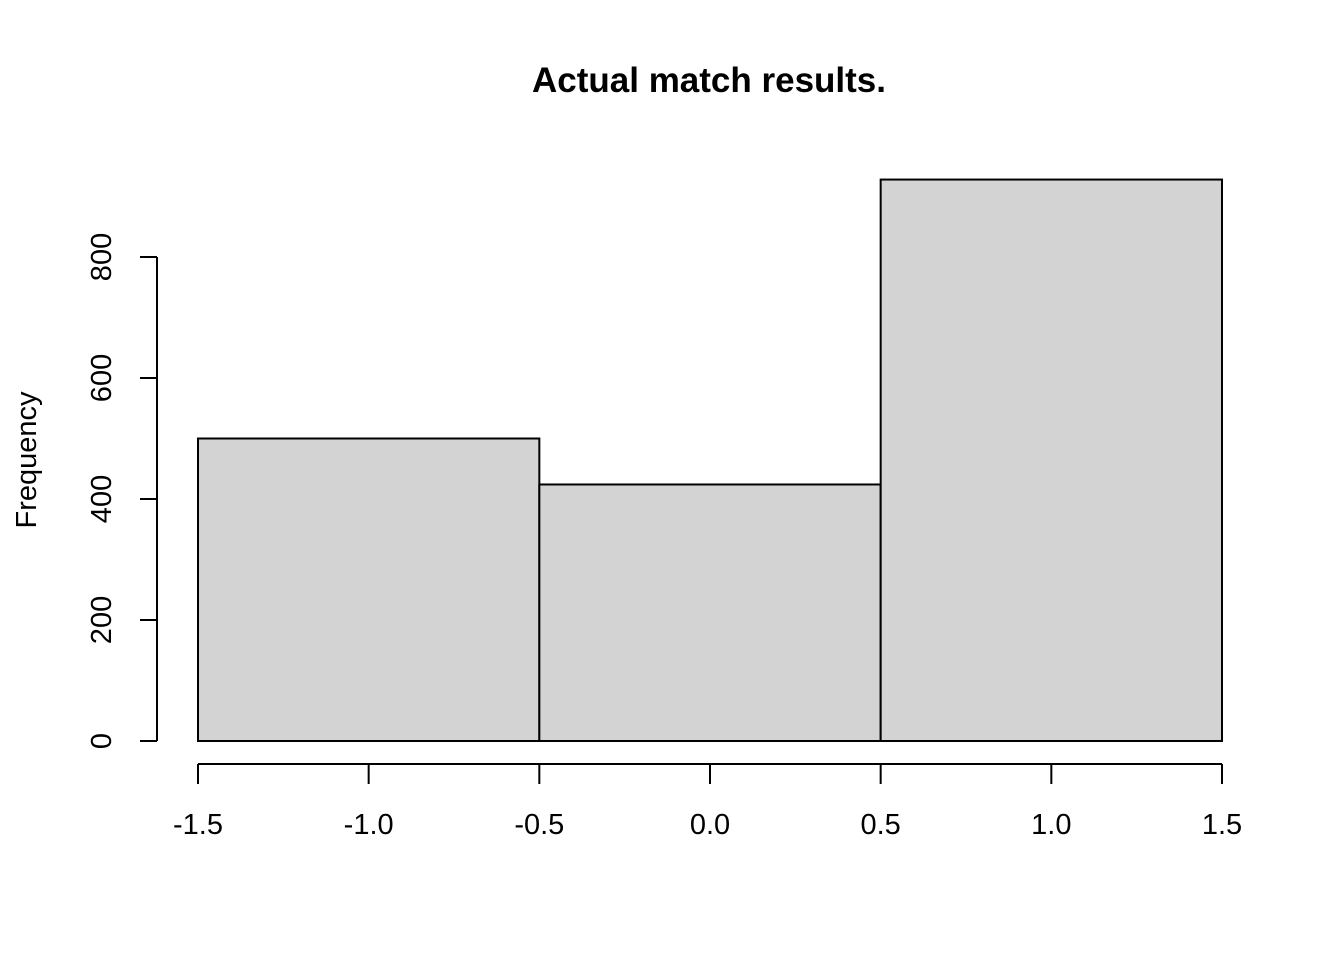 The width and height of the screenshot is (1344, 960). What do you see at coordinates (710, 825) in the screenshot?
I see `x-tick-label-3: 0.0` at bounding box center [710, 825].